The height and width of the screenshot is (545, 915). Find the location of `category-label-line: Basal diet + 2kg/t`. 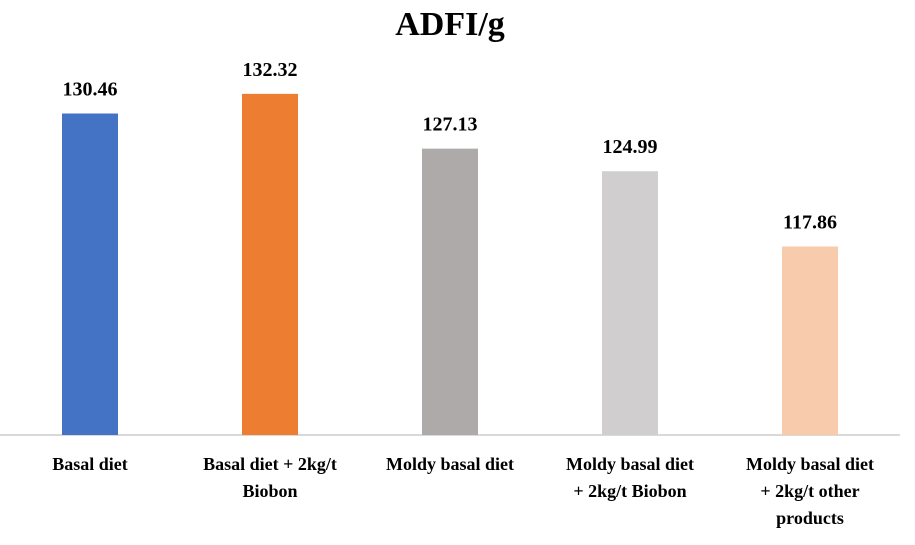

category-label-line: Basal diet + 2kg/t is located at coordinates (270, 464).